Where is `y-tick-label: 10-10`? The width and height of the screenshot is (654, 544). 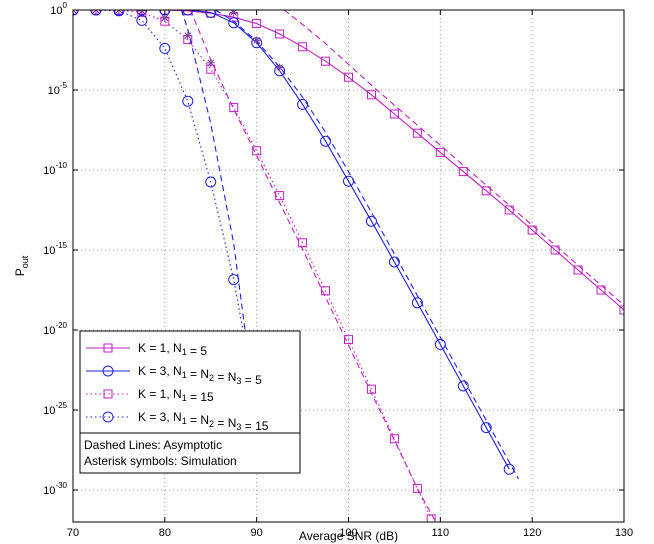 y-tick-label: 10-10 is located at coordinates (55, 169).